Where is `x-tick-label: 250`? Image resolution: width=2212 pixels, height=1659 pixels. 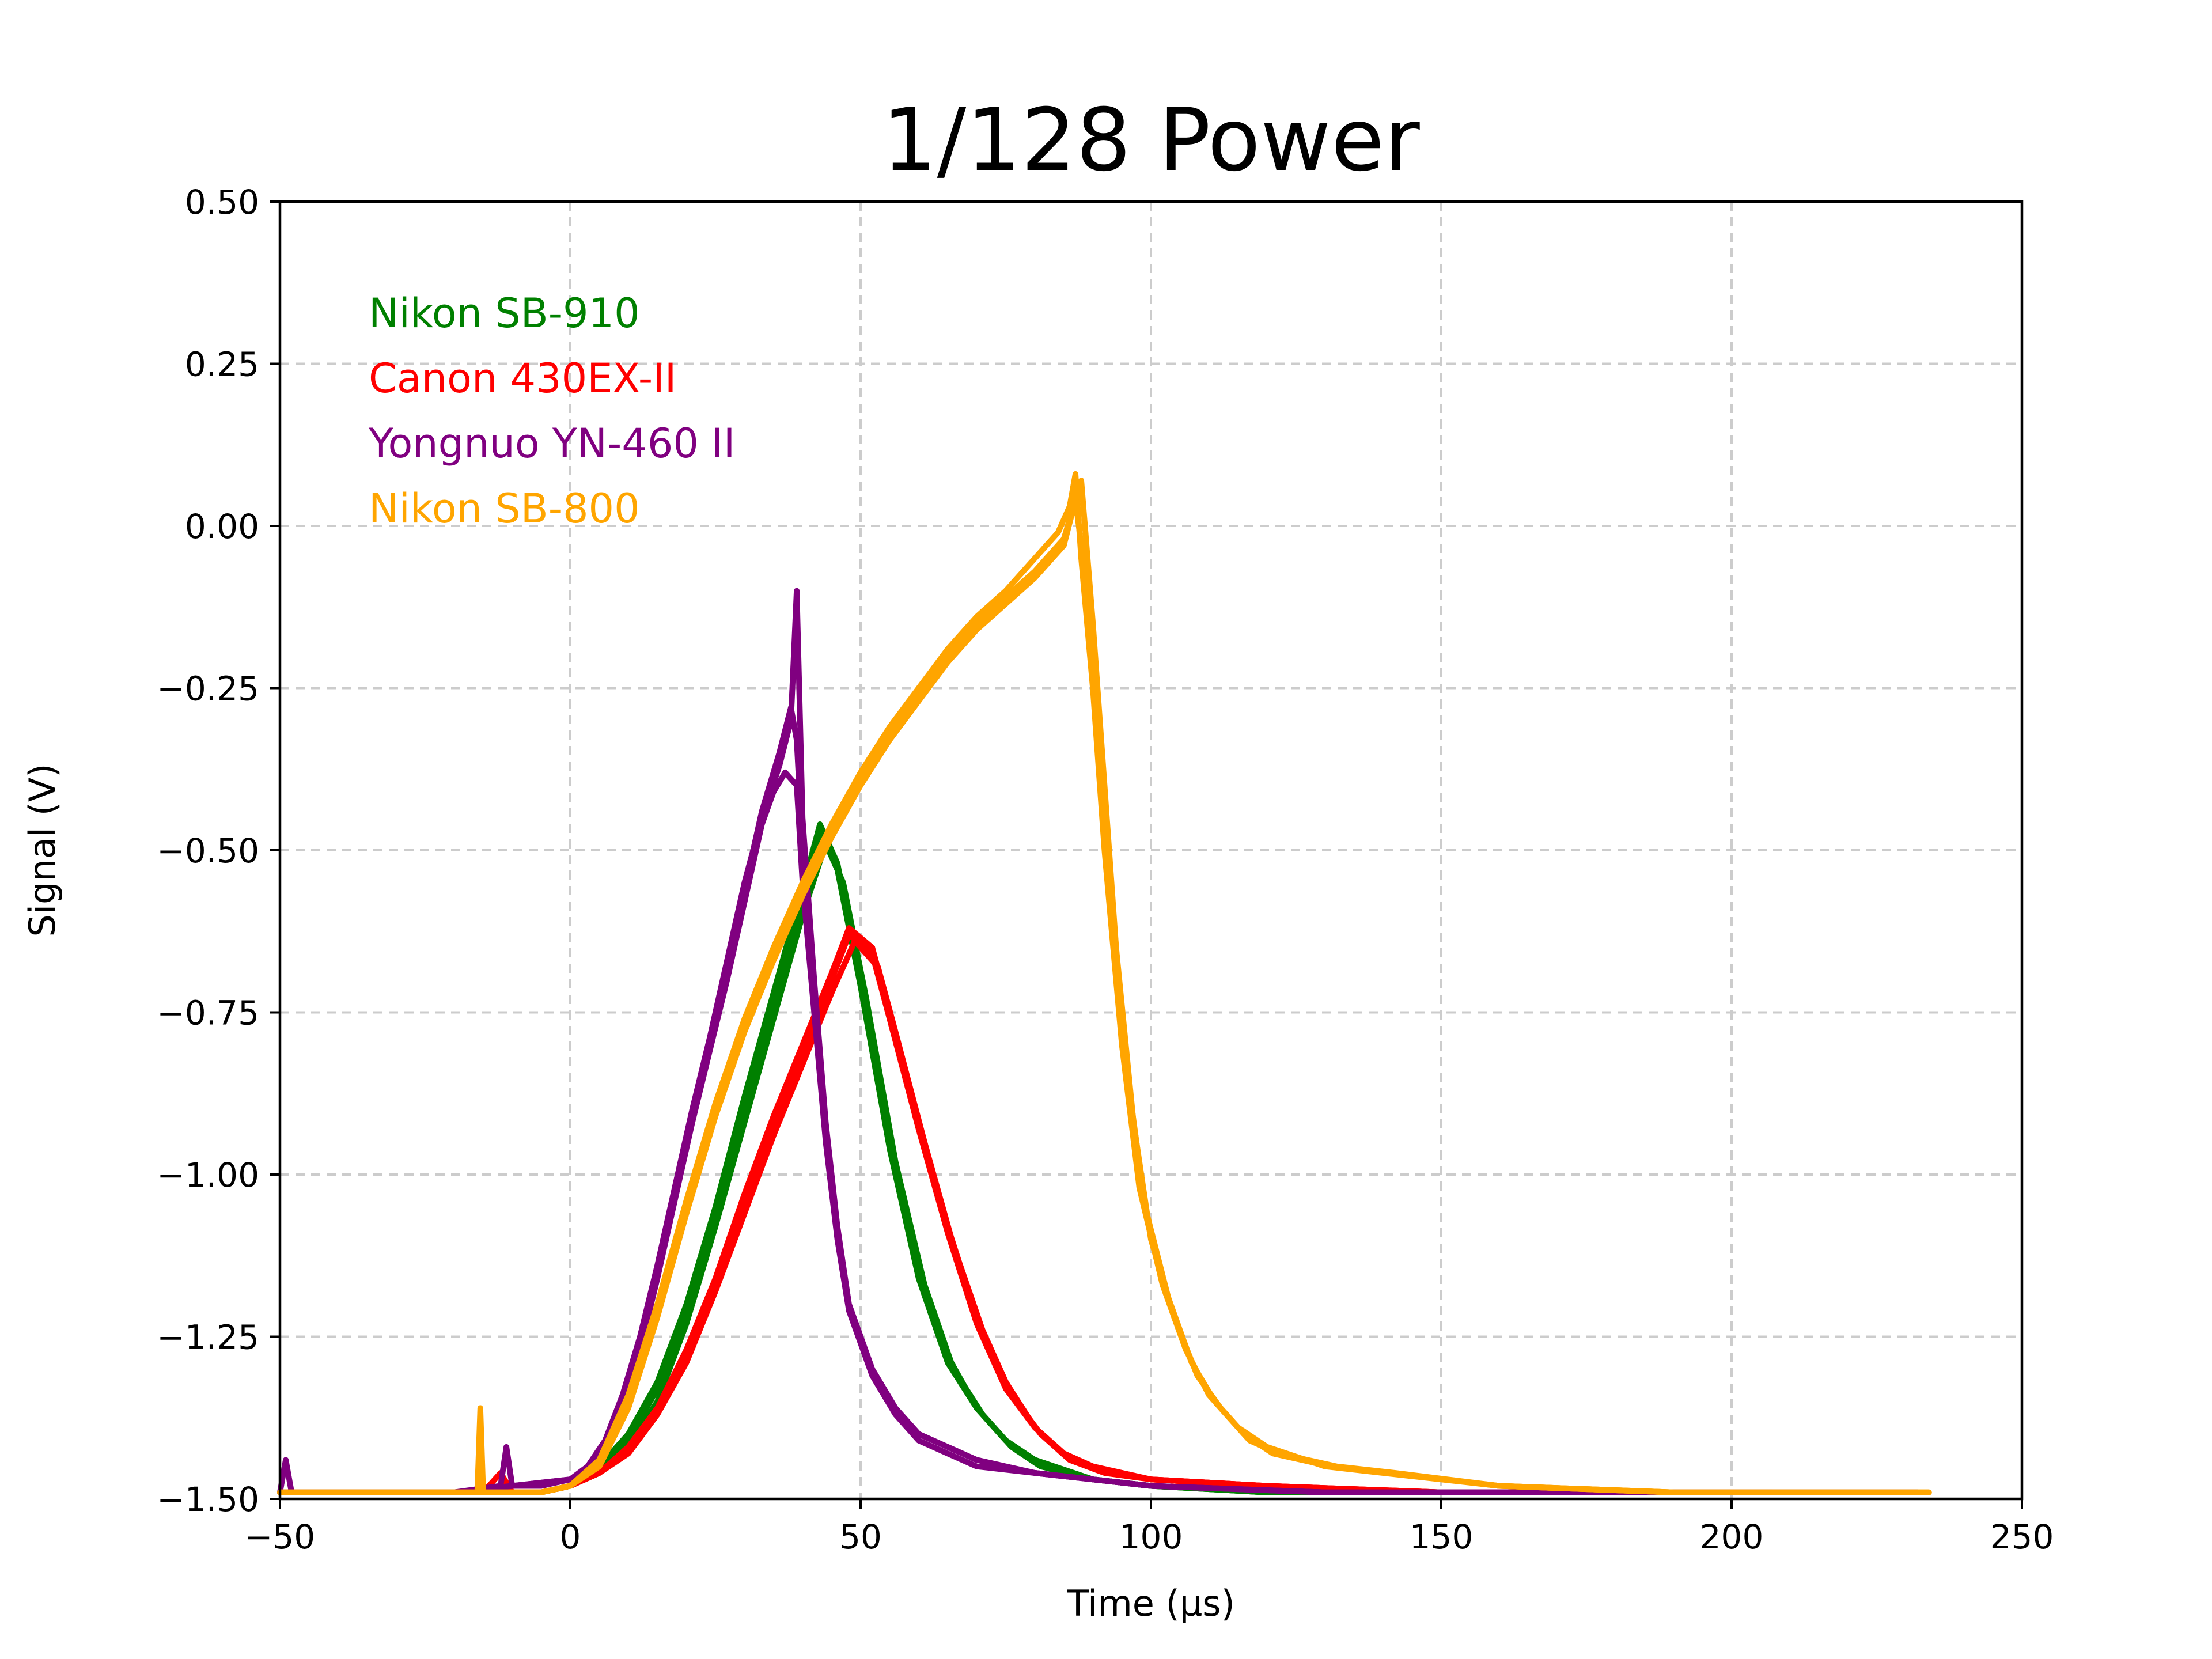
x-tick-label: 250 is located at coordinates (2022, 1536).